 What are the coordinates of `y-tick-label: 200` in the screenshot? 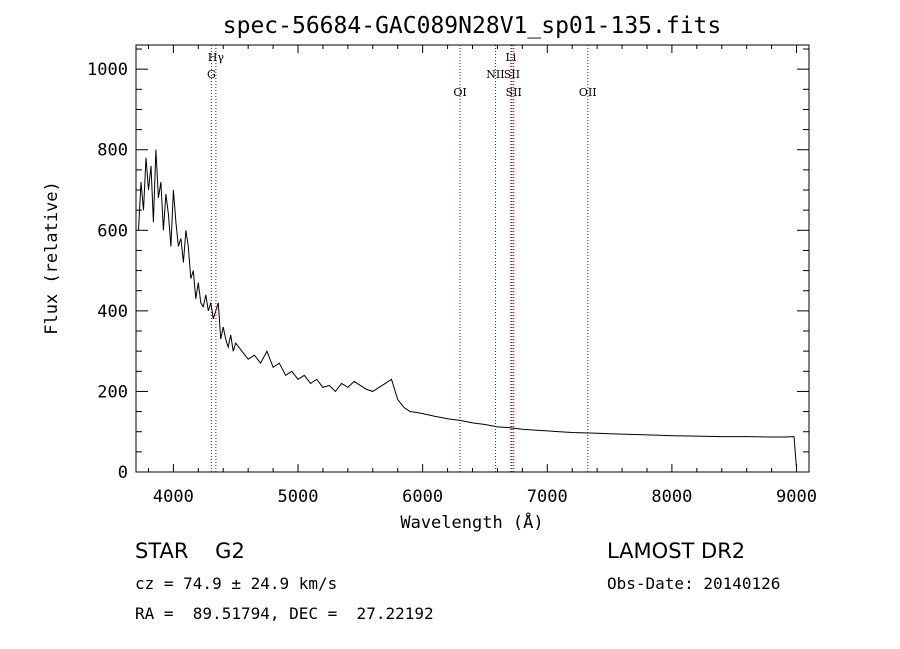 It's located at (112, 392).